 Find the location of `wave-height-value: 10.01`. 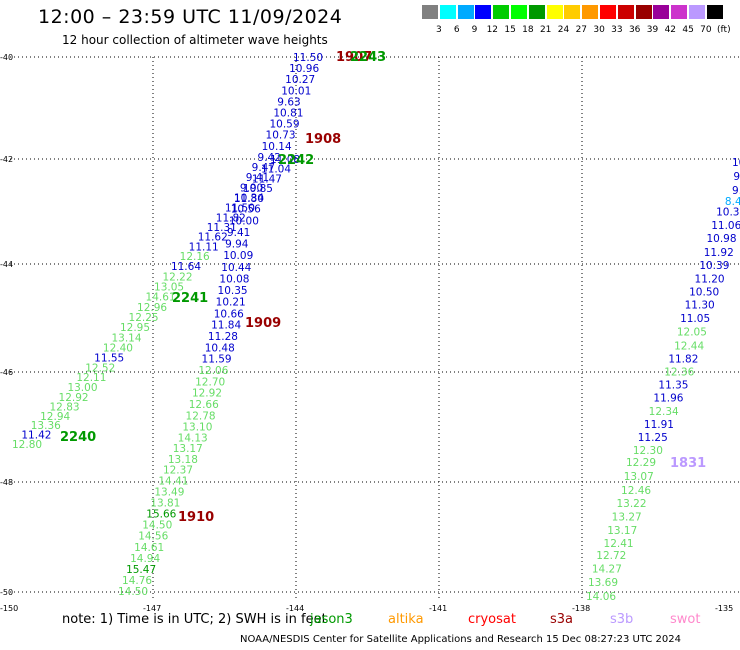

wave-height-value: 10.01 is located at coordinates (296, 91).